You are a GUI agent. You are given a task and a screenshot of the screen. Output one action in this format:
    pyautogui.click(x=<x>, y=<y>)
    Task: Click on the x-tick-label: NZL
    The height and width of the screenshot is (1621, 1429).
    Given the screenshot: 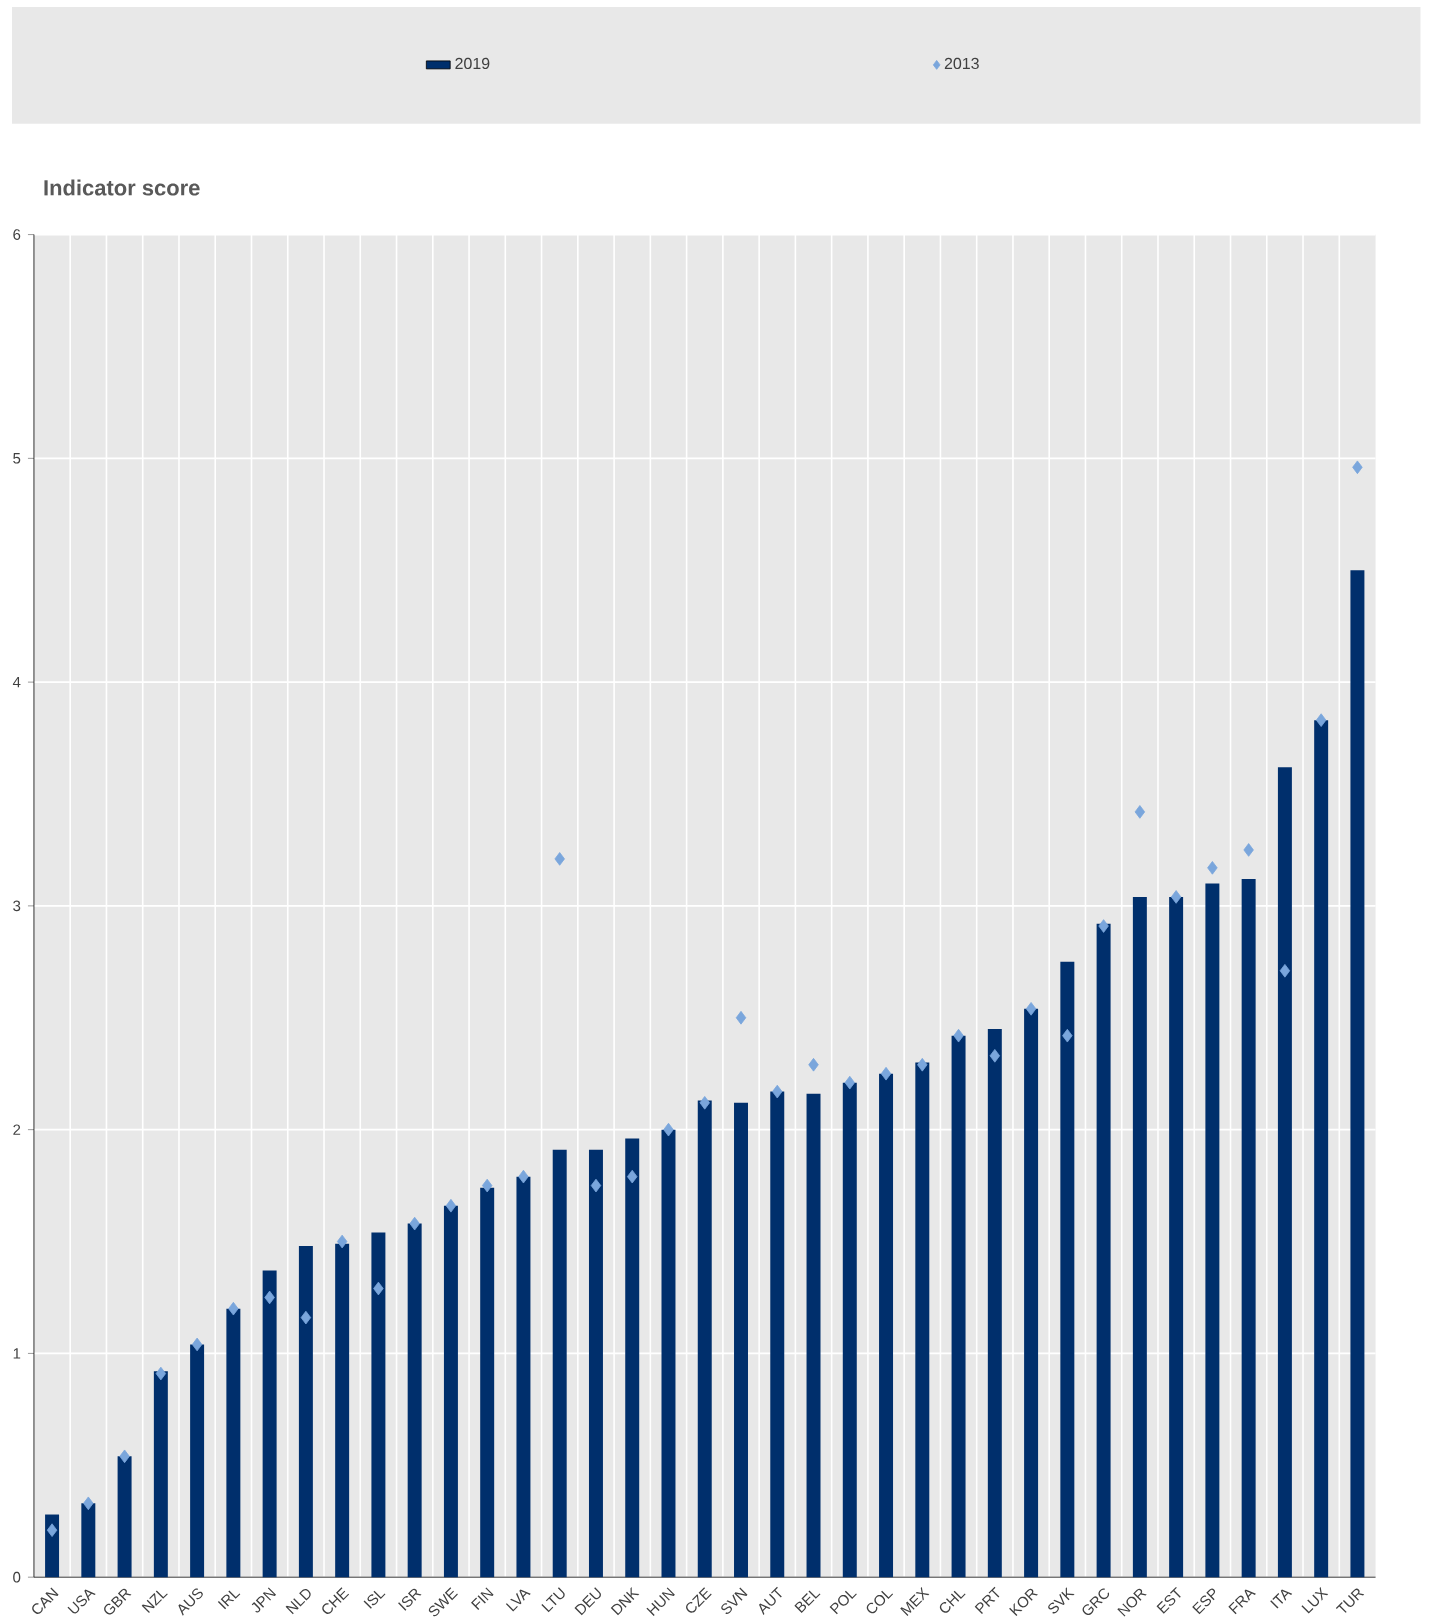 What is the action you would take?
    pyautogui.click(x=154, y=1601)
    